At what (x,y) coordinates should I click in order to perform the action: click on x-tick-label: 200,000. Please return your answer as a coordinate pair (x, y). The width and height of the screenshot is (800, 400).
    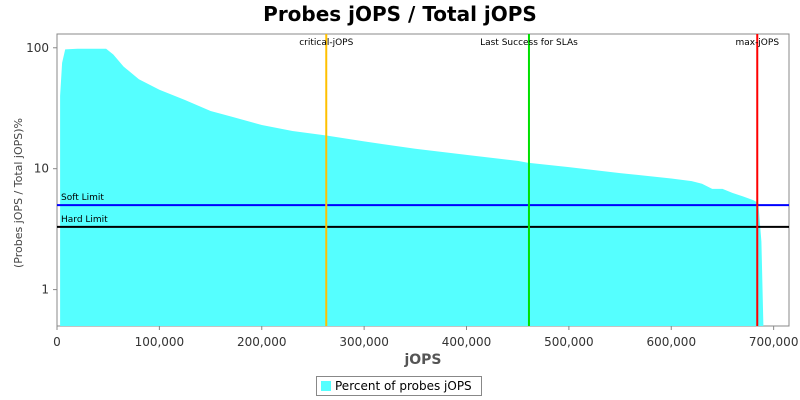
    Looking at the image, I should click on (262, 342).